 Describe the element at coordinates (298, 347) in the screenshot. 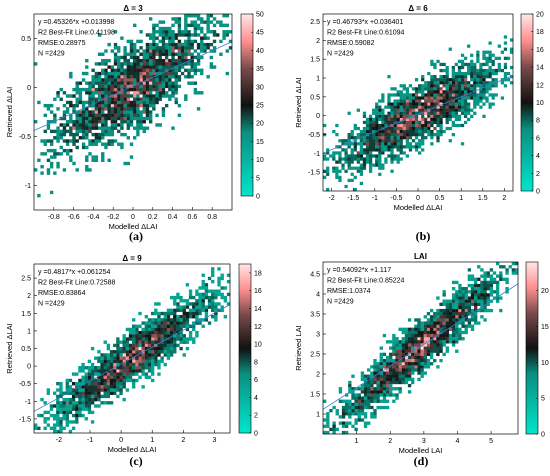

I see `y-axis-label: Retrieved LAI` at that location.